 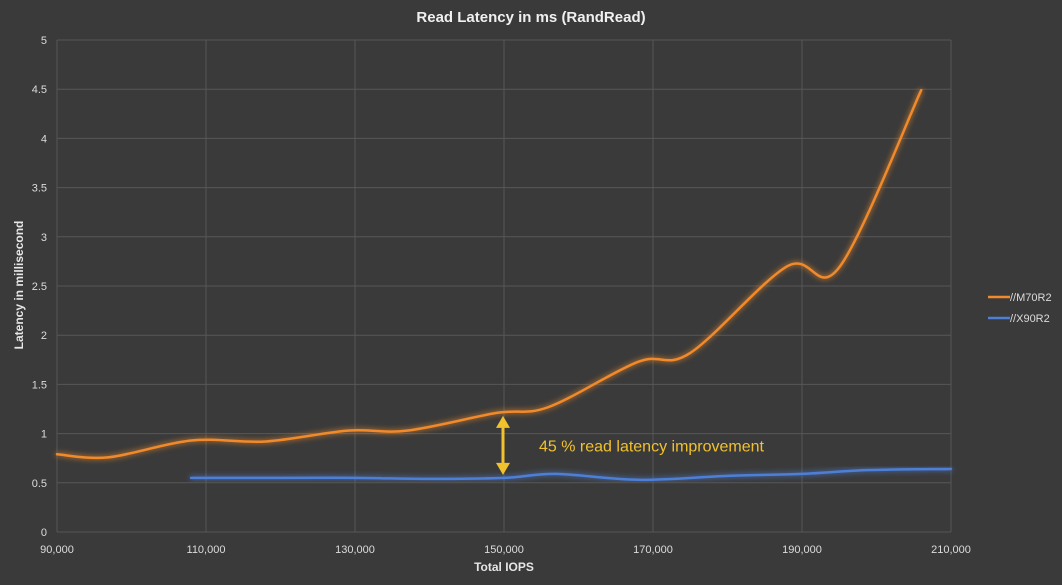 I want to click on y-tick-label: 3.5, so click(x=39, y=189).